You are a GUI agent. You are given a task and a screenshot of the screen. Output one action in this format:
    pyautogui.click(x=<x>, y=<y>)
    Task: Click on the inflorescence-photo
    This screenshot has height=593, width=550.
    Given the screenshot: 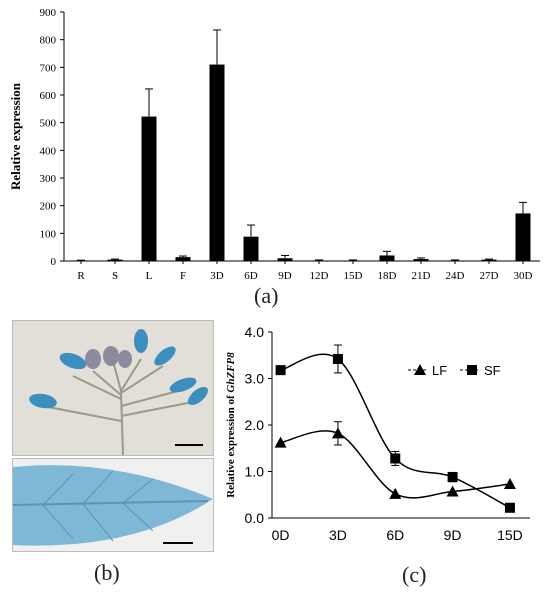 What is the action you would take?
    pyautogui.click(x=113, y=388)
    